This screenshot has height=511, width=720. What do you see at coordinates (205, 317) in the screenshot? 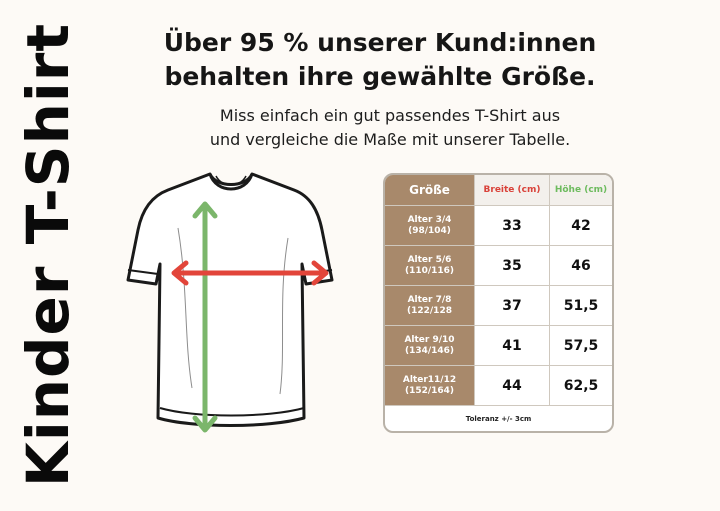
I see `height-arrow-icon` at bounding box center [205, 317].